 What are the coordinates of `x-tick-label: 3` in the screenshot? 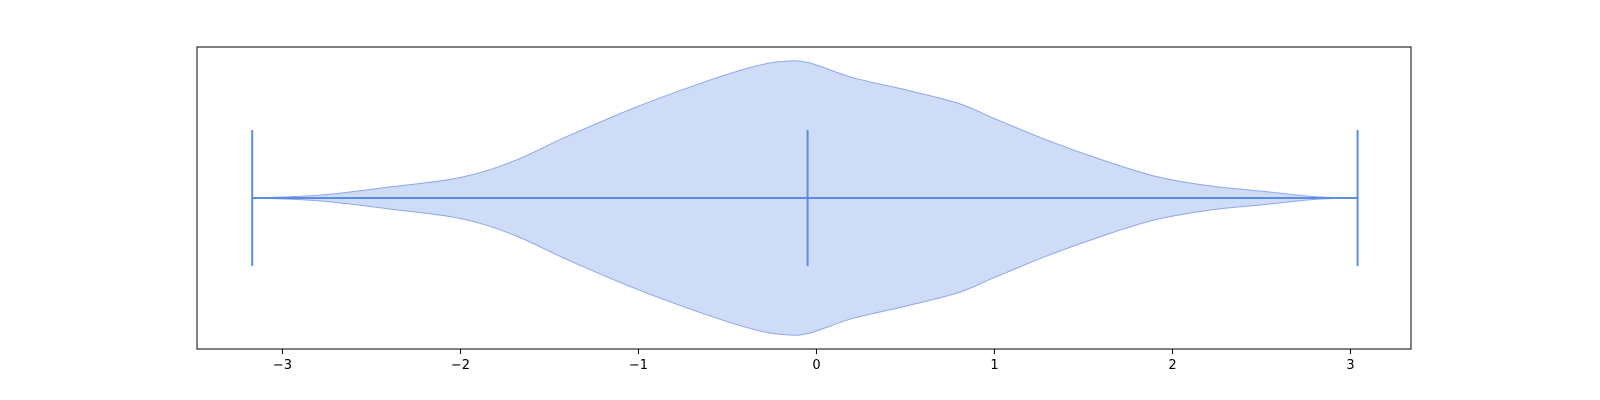 It's located at (1350, 365).